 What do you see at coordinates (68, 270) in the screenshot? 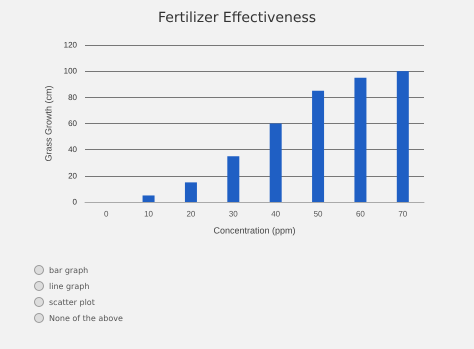
I see `text: bar graph` at bounding box center [68, 270].